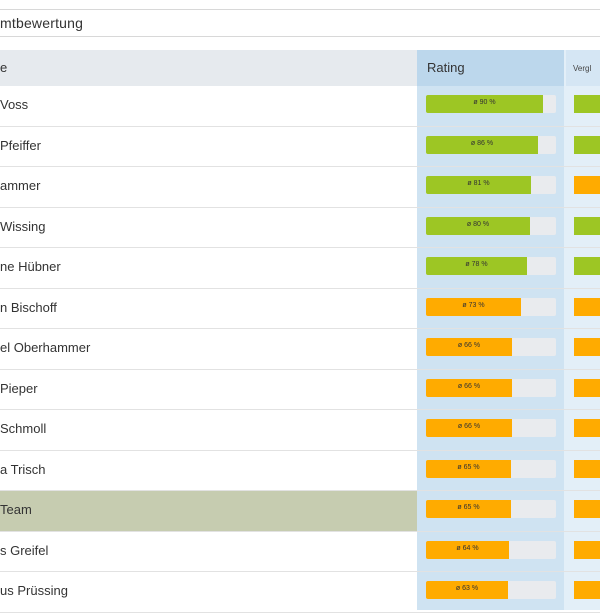  I want to click on rating-bar: ø 90 %, so click(491, 104).